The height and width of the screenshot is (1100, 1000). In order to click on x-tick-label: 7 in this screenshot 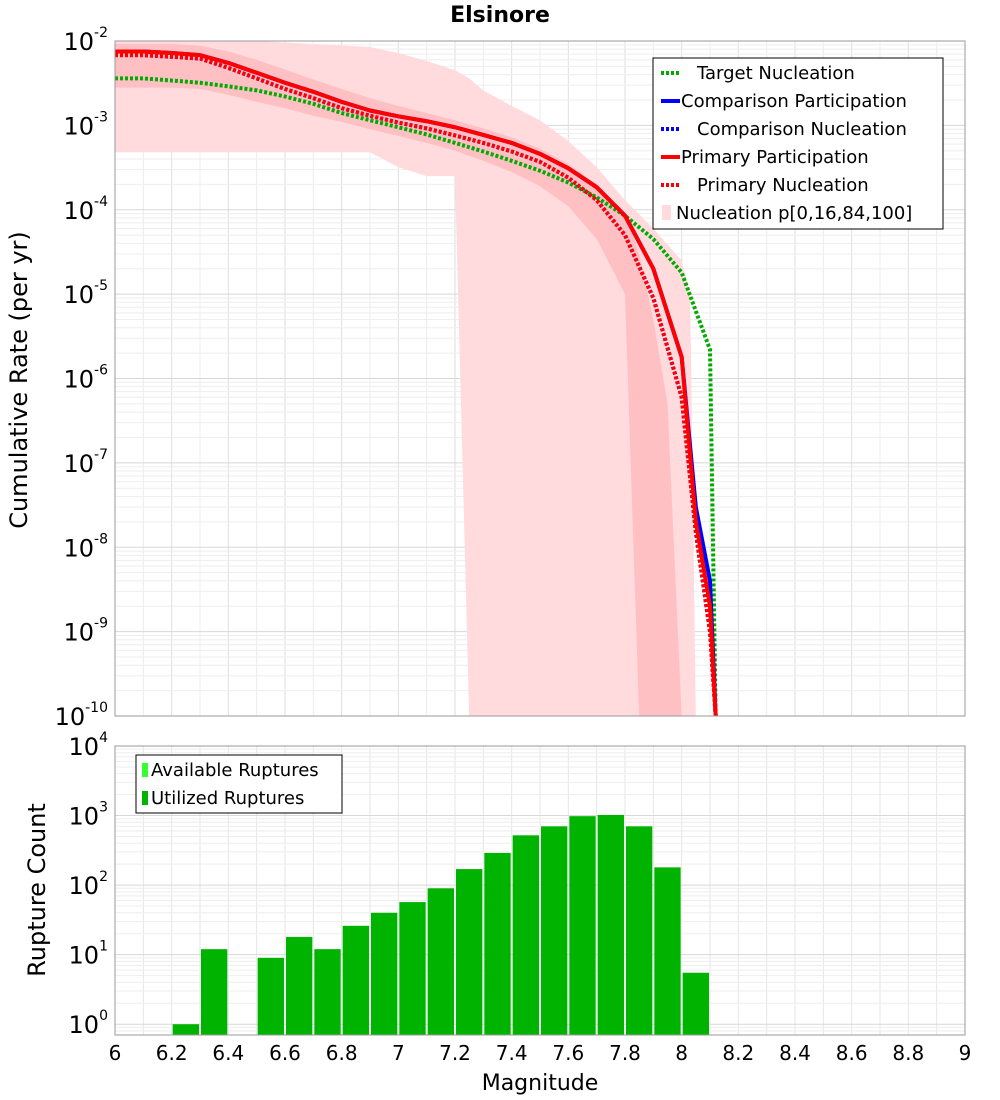, I will do `click(398, 1053)`.